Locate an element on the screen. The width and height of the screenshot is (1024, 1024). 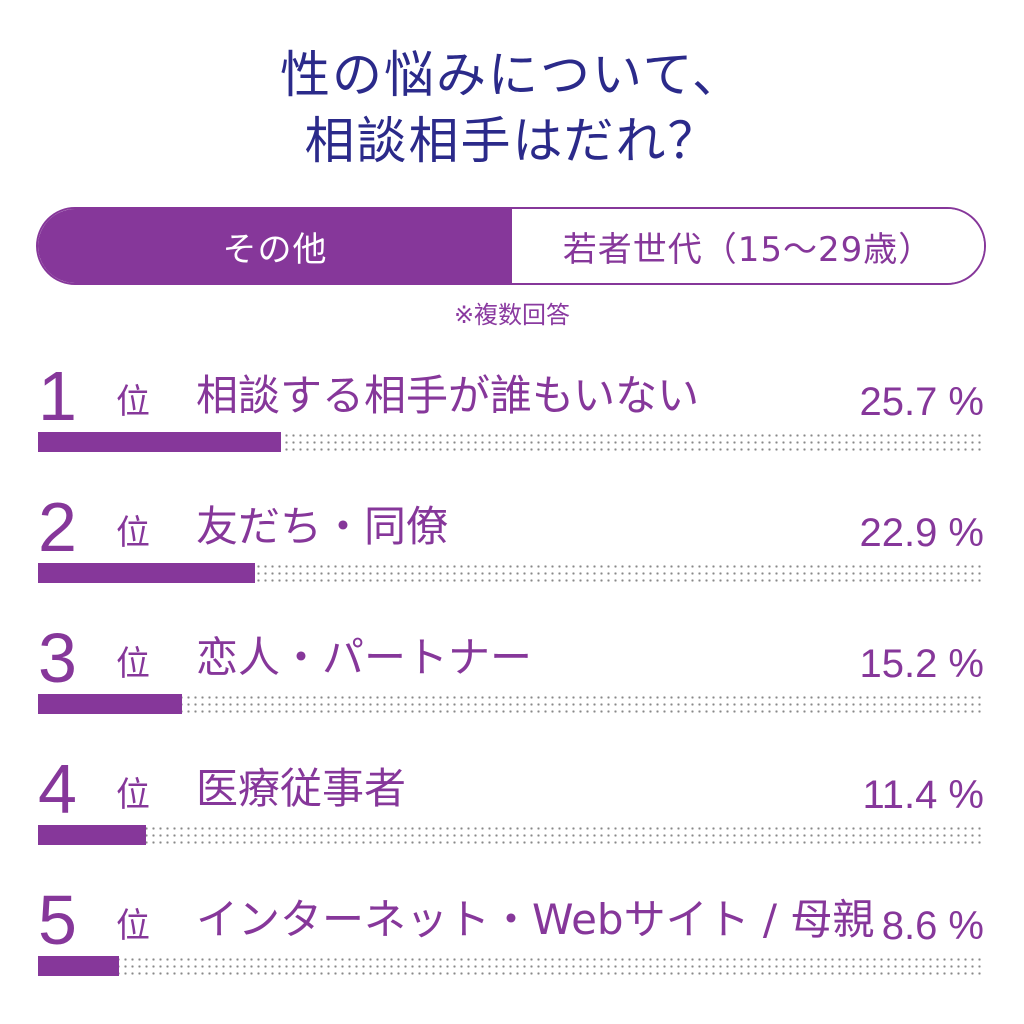
value-label: 8.6 % is located at coordinates (932, 926).